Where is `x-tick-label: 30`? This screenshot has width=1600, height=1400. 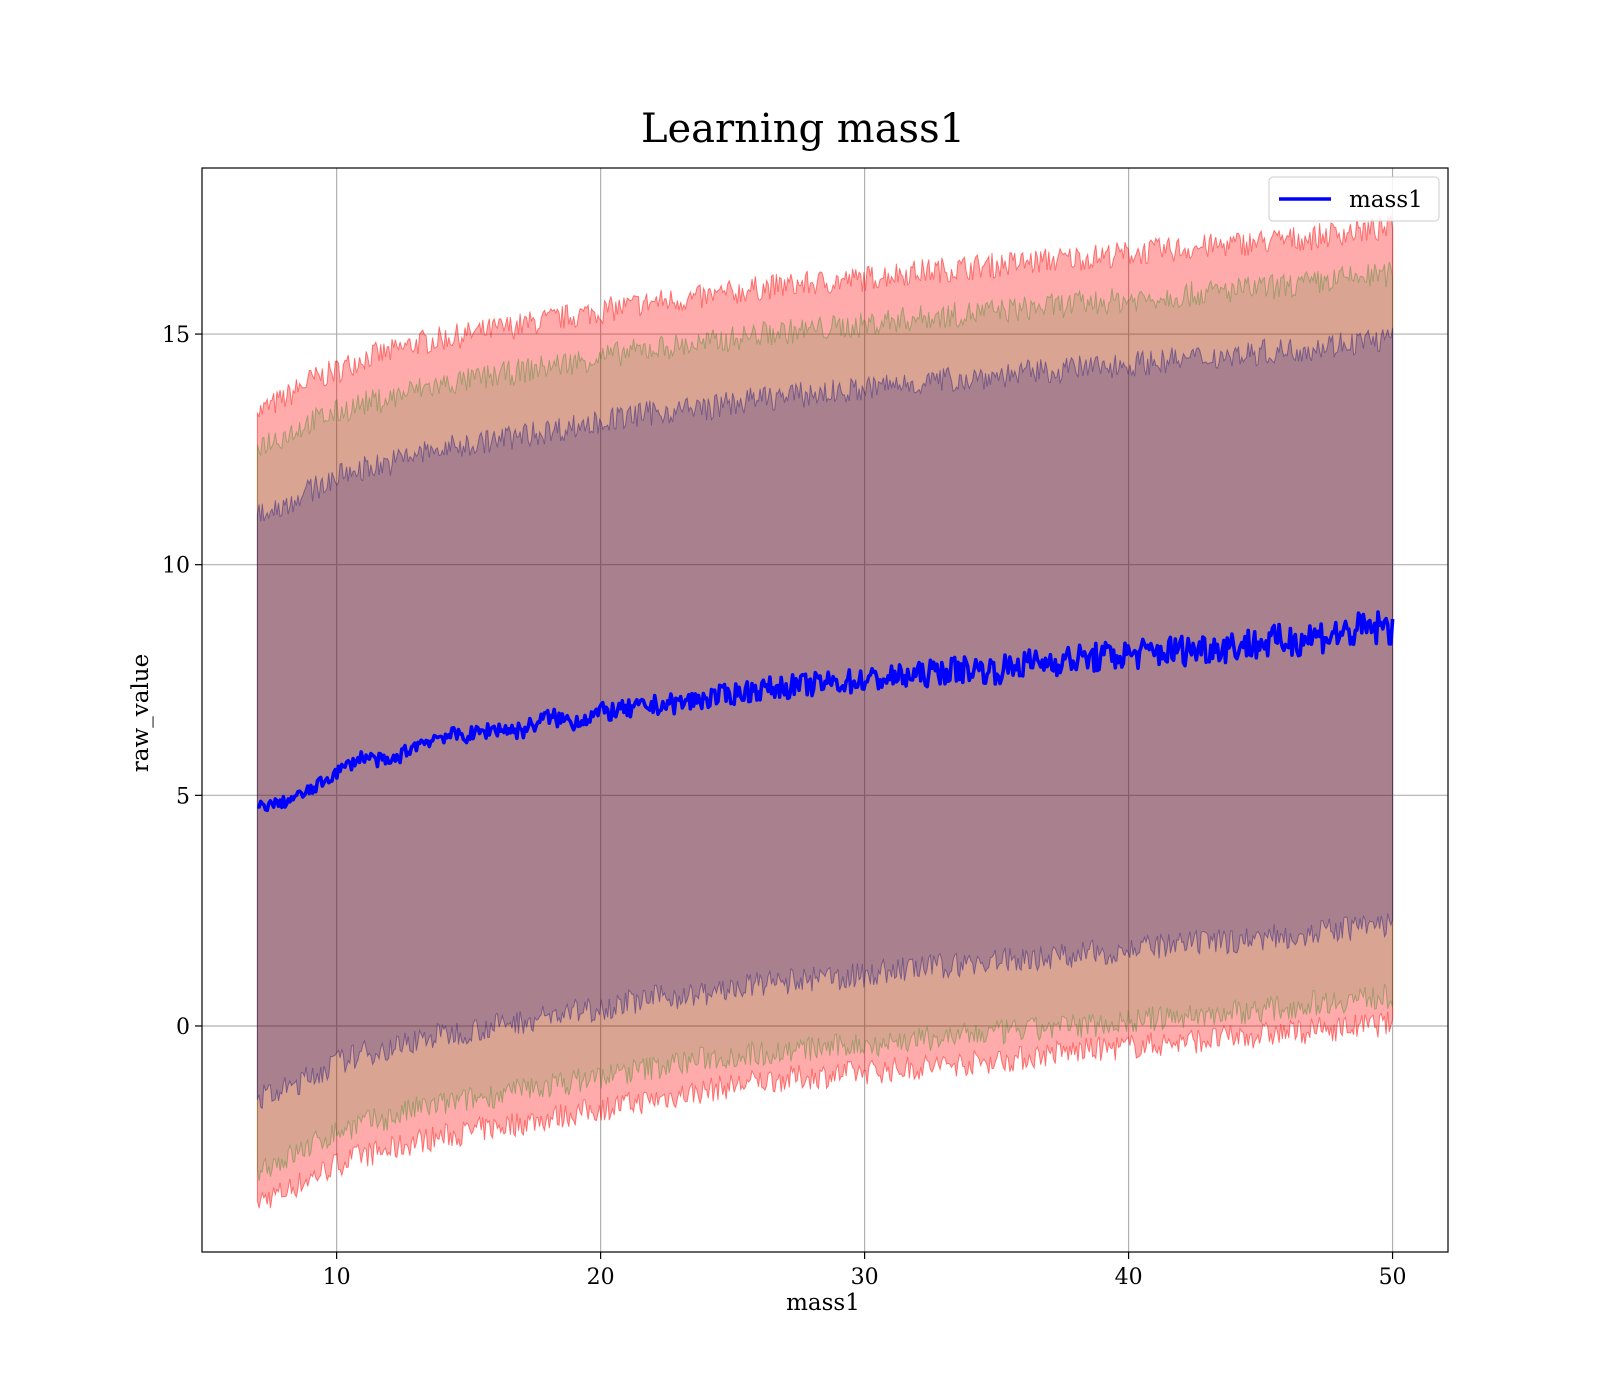 x-tick-label: 30 is located at coordinates (865, 1277).